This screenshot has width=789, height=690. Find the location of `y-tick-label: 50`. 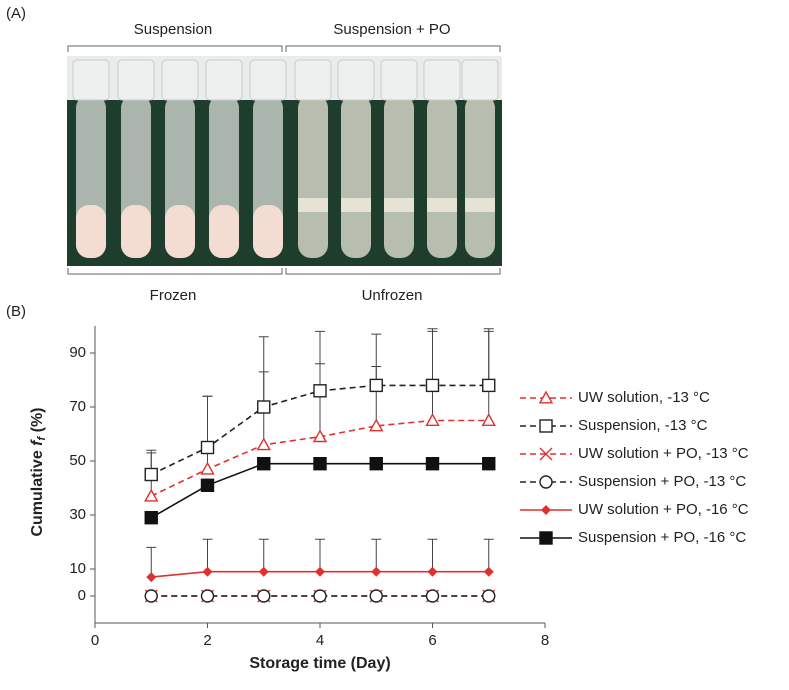

y-tick-label: 50 is located at coordinates (77, 460).